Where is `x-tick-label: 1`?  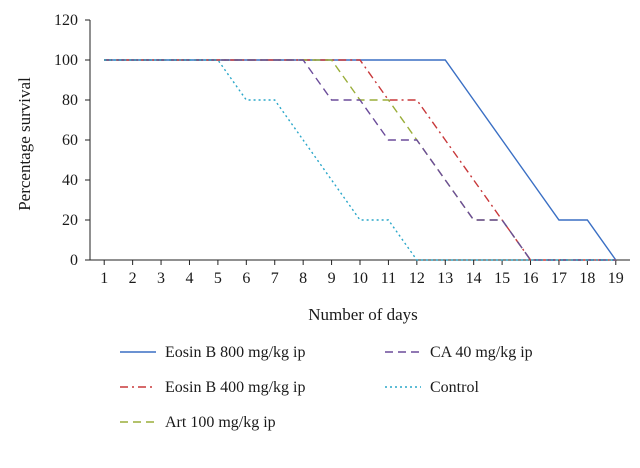
x-tick-label: 1 is located at coordinates (104, 278).